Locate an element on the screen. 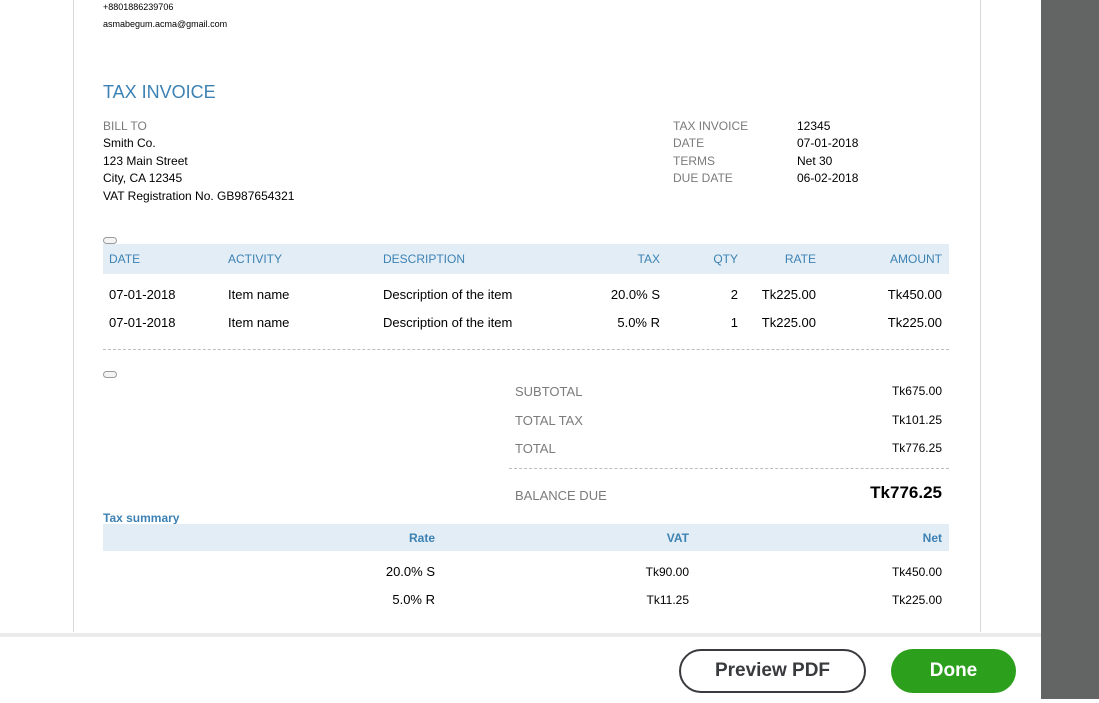 This screenshot has width=1099, height=703. tax-net: Tk450.00 is located at coordinates (916, 572).